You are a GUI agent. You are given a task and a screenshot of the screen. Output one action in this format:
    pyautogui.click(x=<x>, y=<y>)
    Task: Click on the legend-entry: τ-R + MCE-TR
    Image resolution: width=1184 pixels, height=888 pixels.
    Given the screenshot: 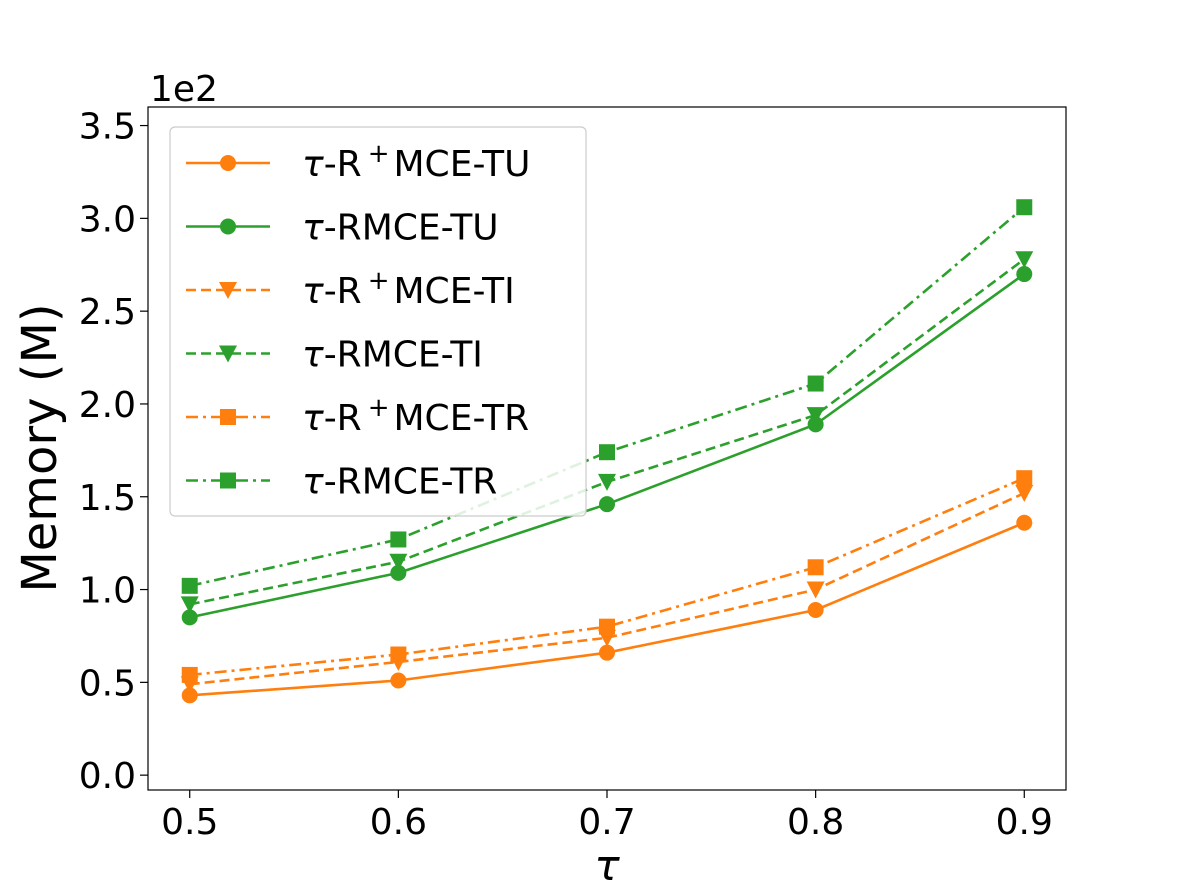 What is the action you would take?
    pyautogui.click(x=357, y=416)
    